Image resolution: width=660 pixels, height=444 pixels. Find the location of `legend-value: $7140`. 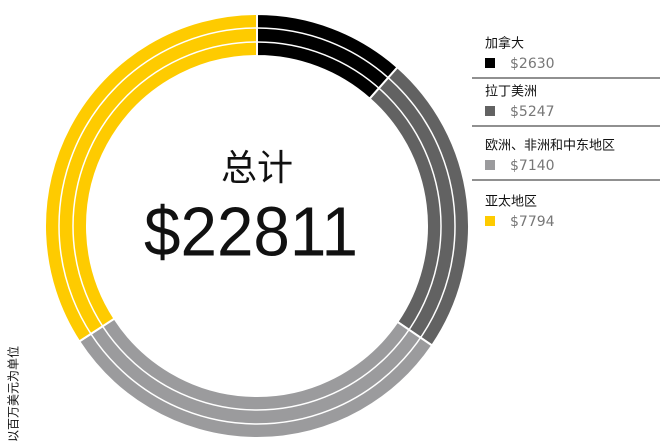

legend-value: $7140 is located at coordinates (532, 166).